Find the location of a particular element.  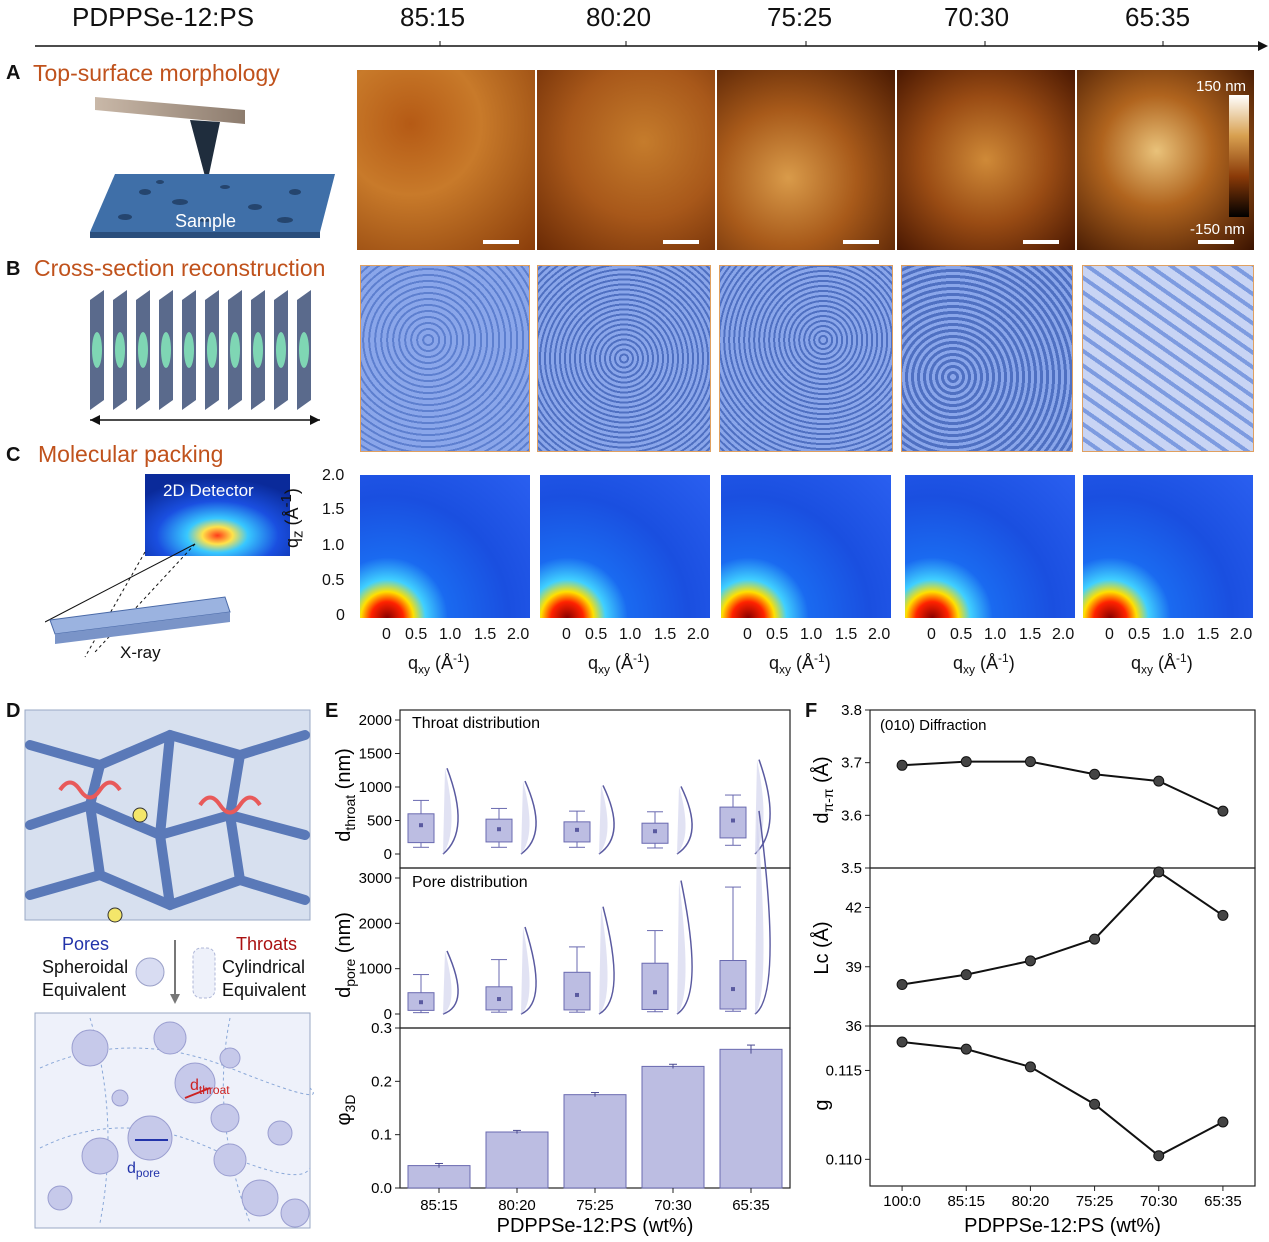

panel-a-letter: A is located at coordinates (13, 73).